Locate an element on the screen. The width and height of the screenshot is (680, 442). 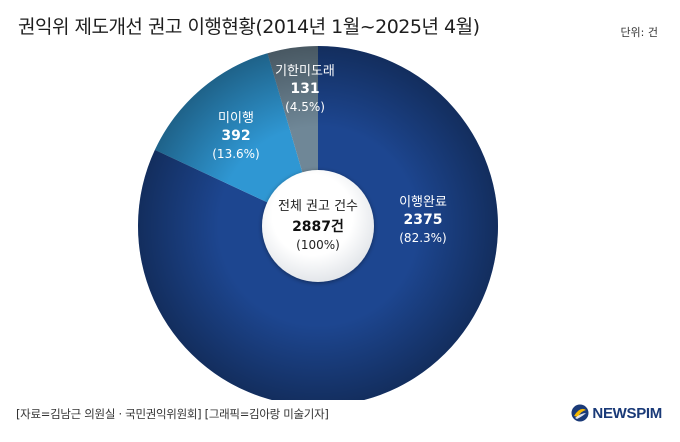
source-credit: [자료=김남근 의원실 · 국민권익위원회] [그래픽=김아랑 미술기자] is located at coordinates (172, 414).